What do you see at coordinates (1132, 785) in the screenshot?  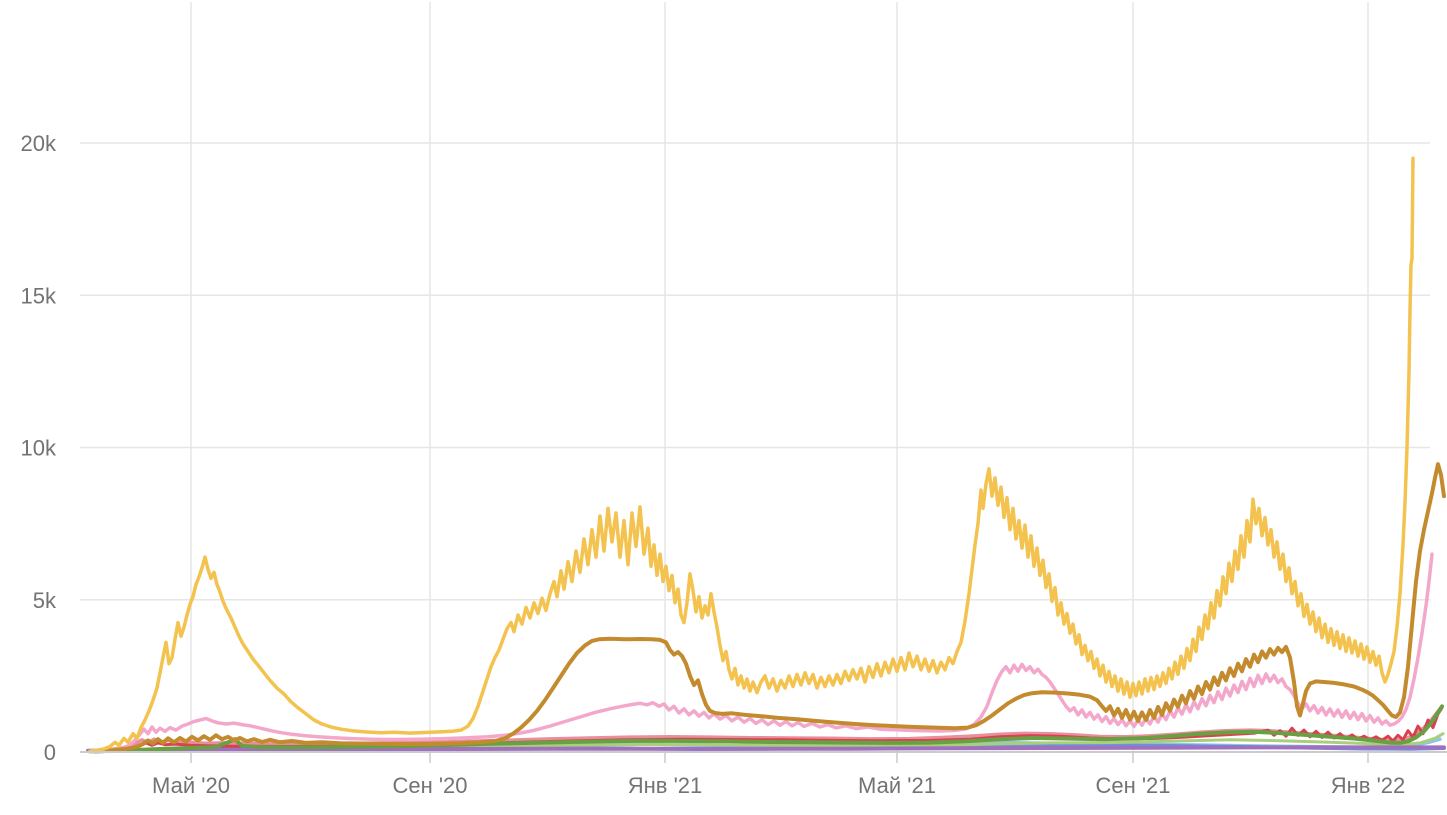 I see `x-axis-label: Сен '21` at bounding box center [1132, 785].